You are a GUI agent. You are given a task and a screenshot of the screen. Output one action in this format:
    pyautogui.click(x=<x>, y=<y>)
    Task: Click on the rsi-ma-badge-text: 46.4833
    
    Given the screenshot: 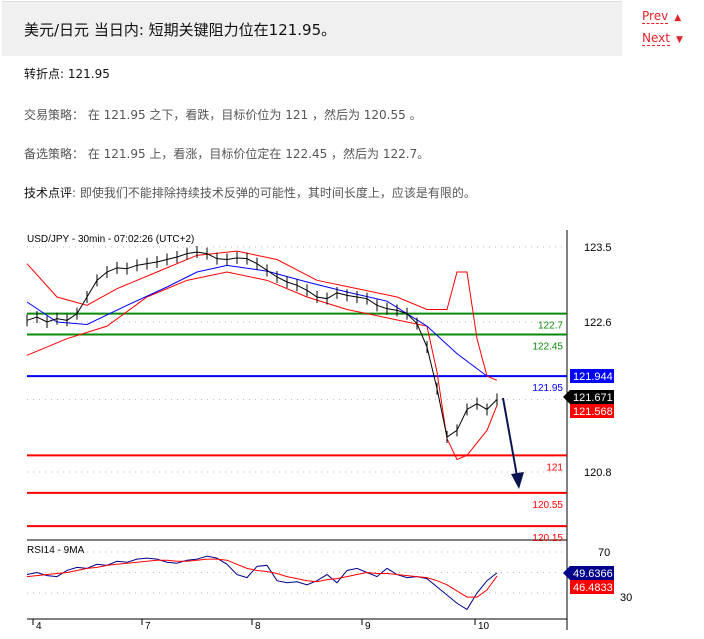 What is the action you would take?
    pyautogui.click(x=593, y=588)
    